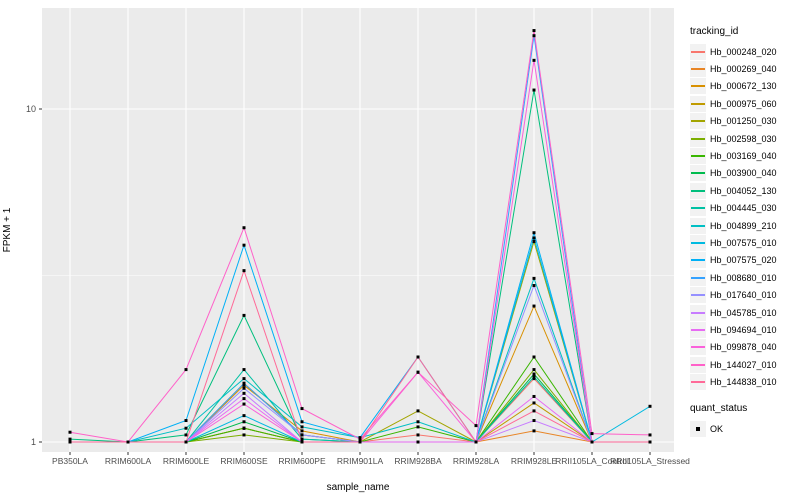 This screenshot has width=800, height=500. I want to click on legend-item: Hb_099878_040, so click(744, 347).